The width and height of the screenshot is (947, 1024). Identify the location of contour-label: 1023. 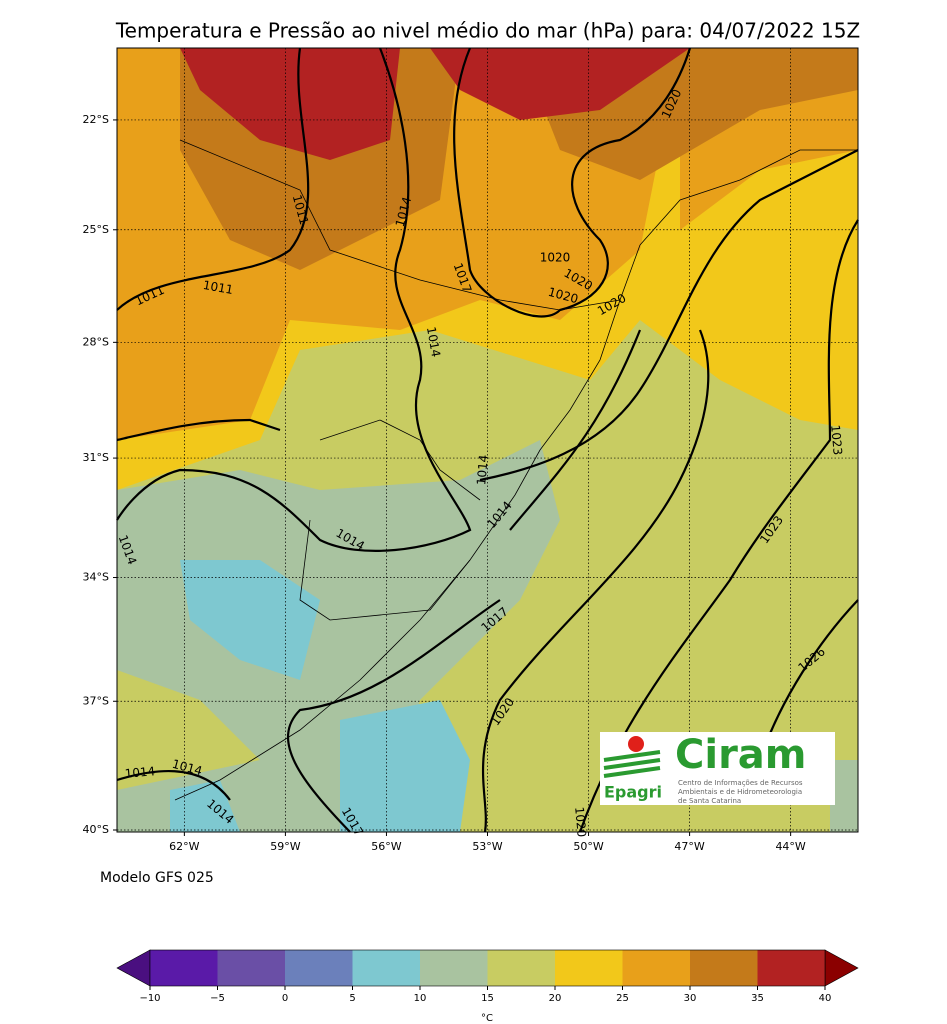
(836, 440).